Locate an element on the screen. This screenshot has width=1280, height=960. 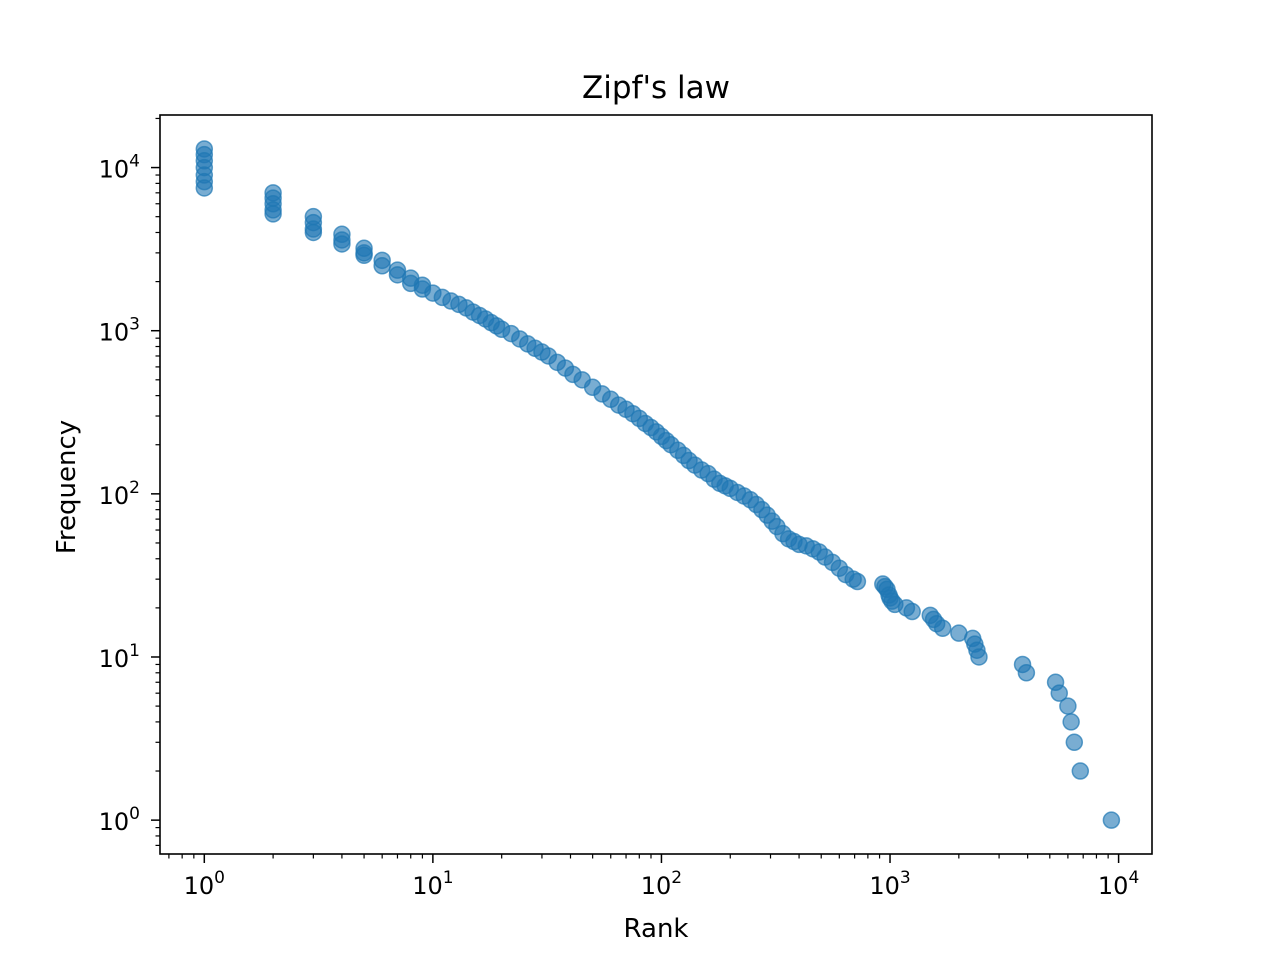
x-tick-label: 10³ is located at coordinates (889, 884).